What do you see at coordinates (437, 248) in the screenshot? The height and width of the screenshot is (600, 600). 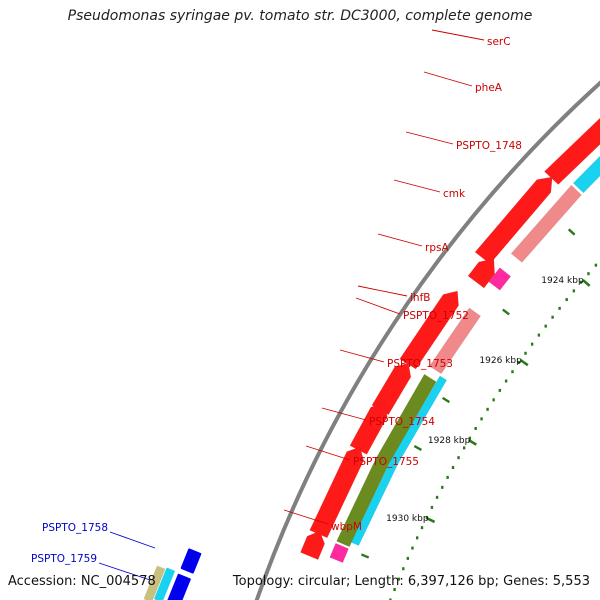 I see `gene-label-rpsA: rpsA` at bounding box center [437, 248].